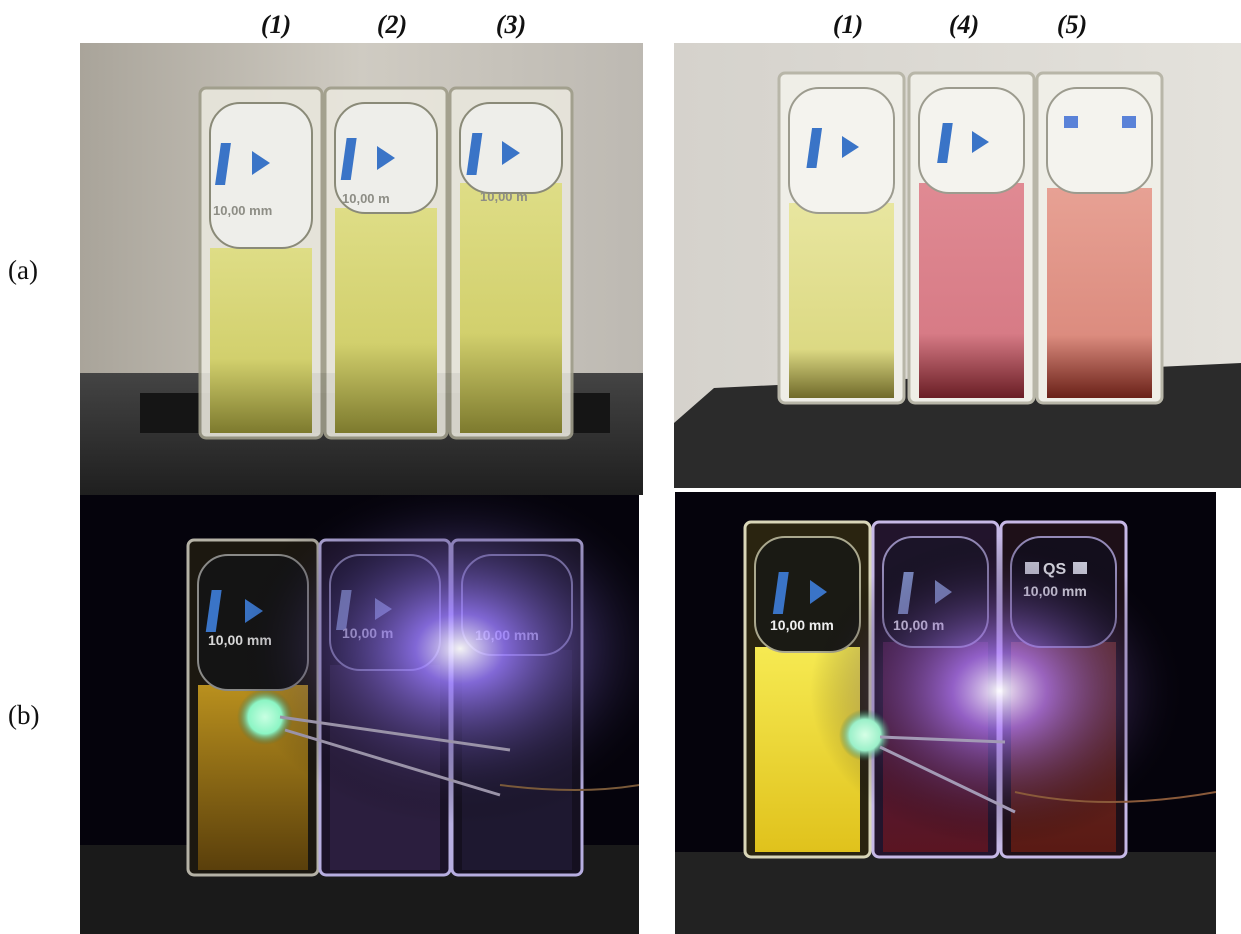 Image resolution: width=1241 pixels, height=934 pixels. I want to click on col-label-1-left: (1), so click(276, 24).